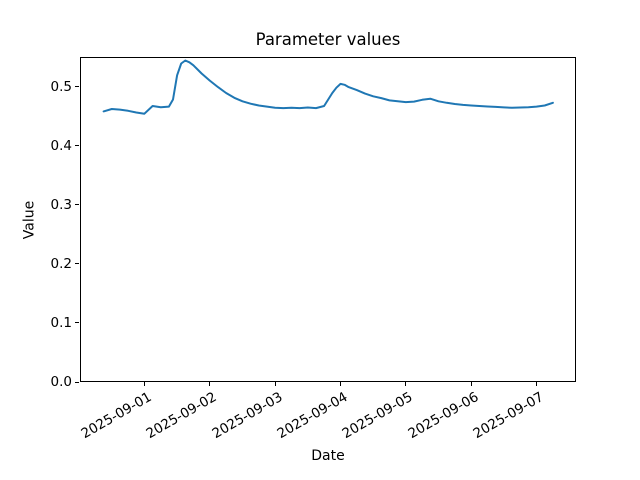 Image resolution: width=640 pixels, height=480 pixels. What do you see at coordinates (61, 322) in the screenshot?
I see `y-tick-label: 0.1` at bounding box center [61, 322].